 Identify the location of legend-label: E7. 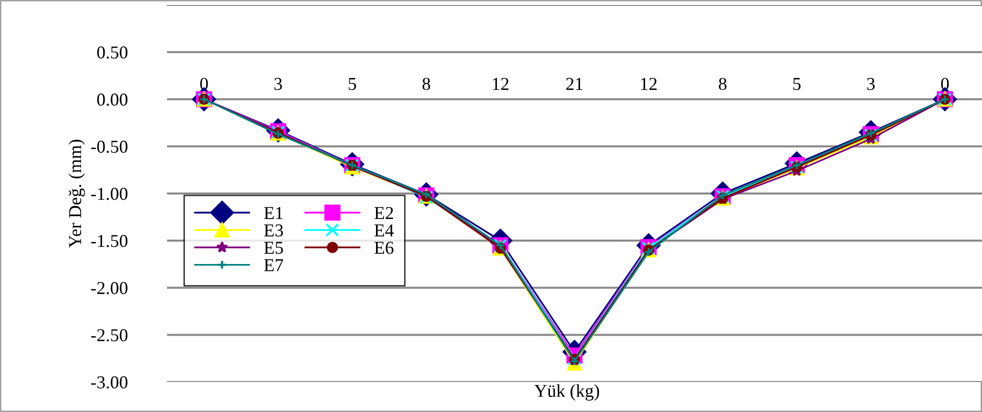
(274, 265).